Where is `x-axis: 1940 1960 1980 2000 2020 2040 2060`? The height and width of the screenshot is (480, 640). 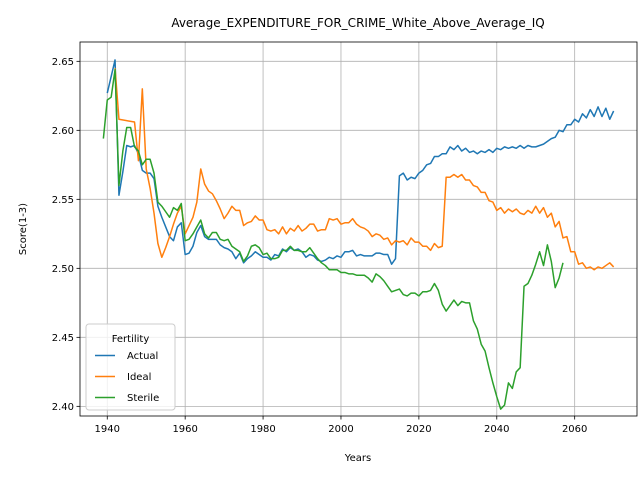 x-axis: 1940 1960 1980 2000 2020 2040 2060 is located at coordinates (341, 425).